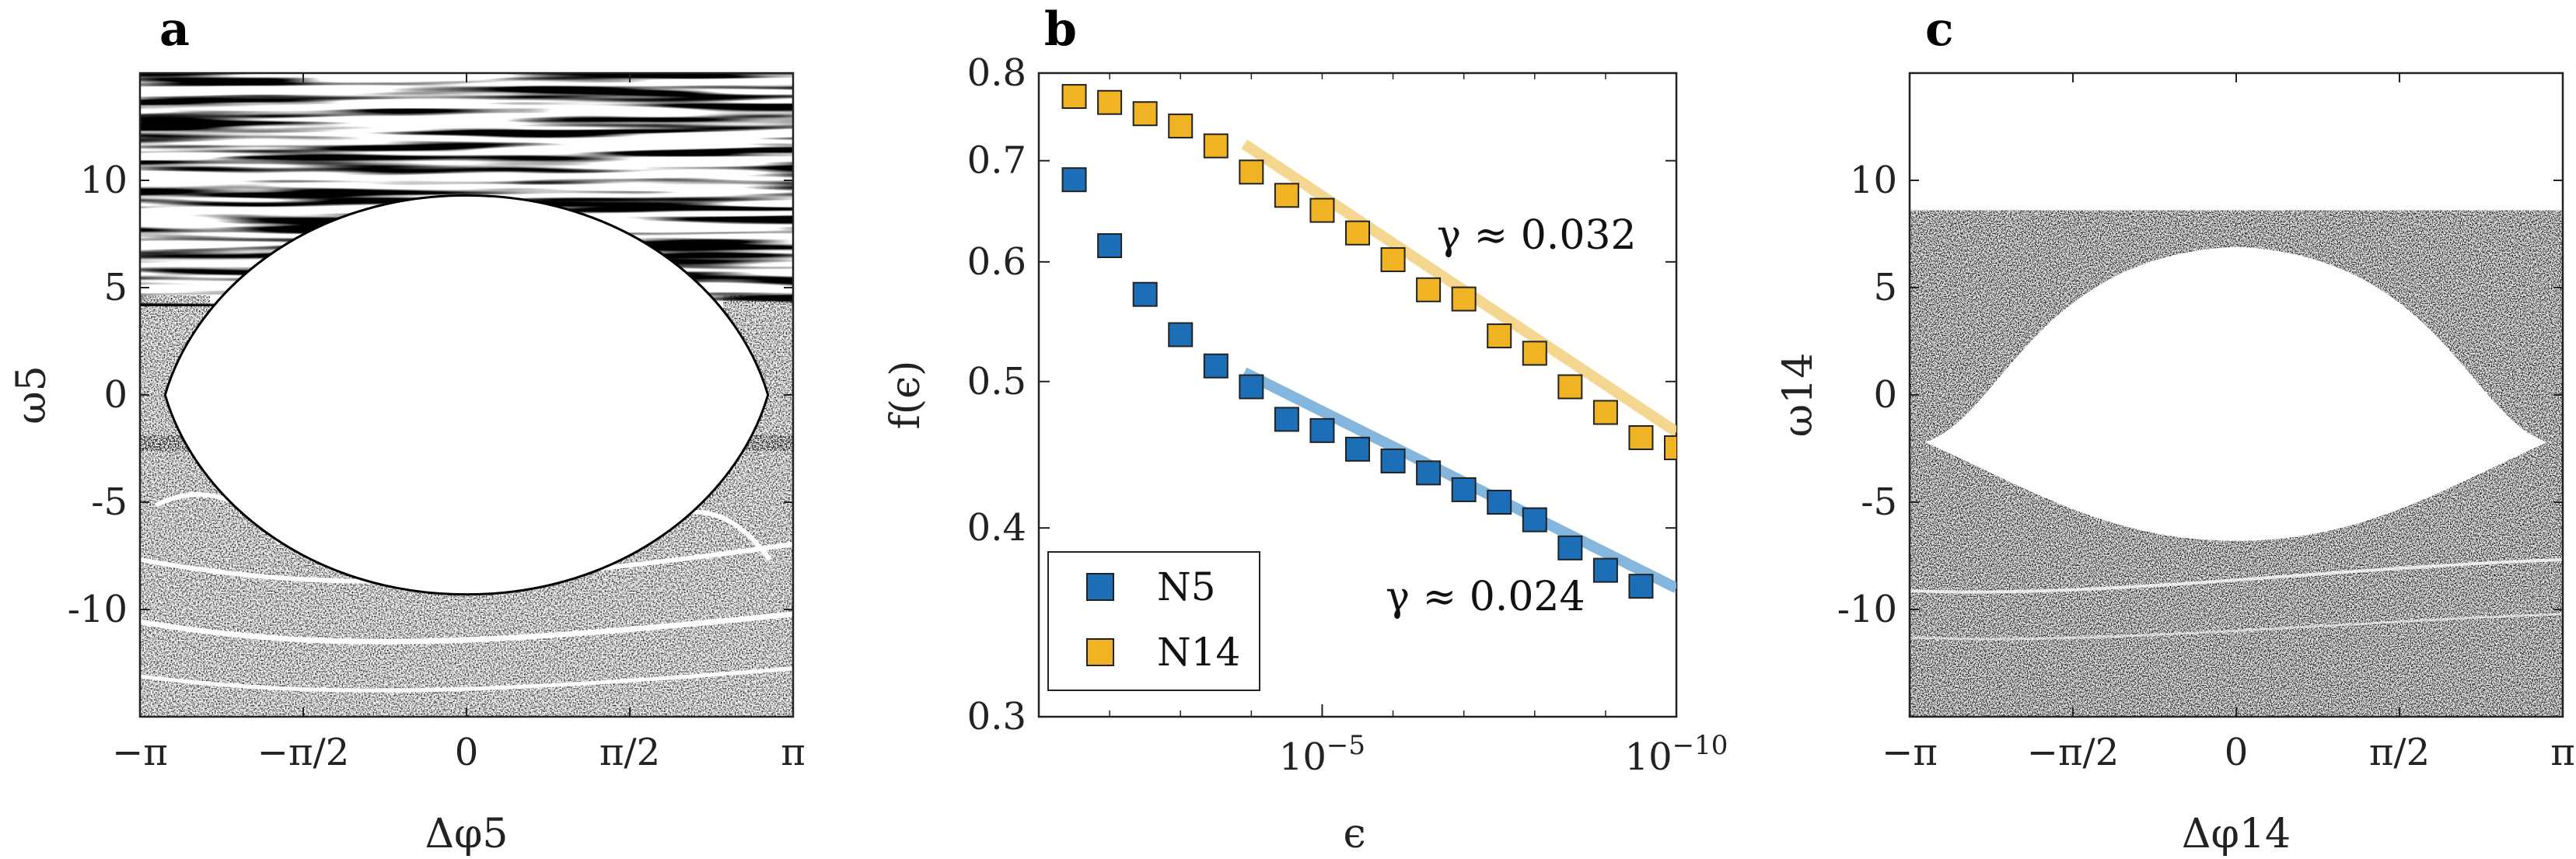 The width and height of the screenshot is (2576, 859). What do you see at coordinates (1885, 395) in the screenshot?
I see `panel-c-ytick-label: 0` at bounding box center [1885, 395].